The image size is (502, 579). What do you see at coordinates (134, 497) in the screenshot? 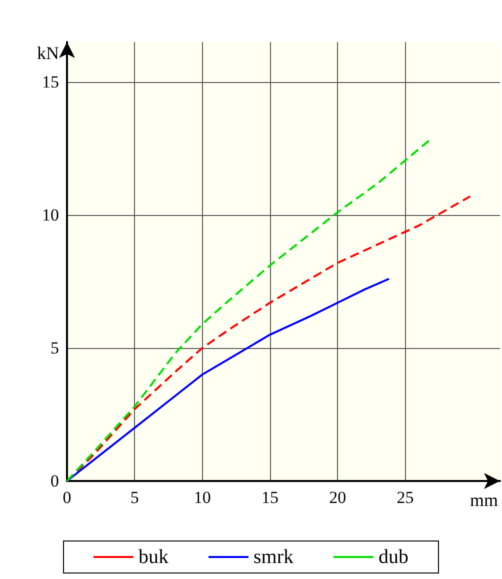
I see `x-tick-label: 5` at bounding box center [134, 497].